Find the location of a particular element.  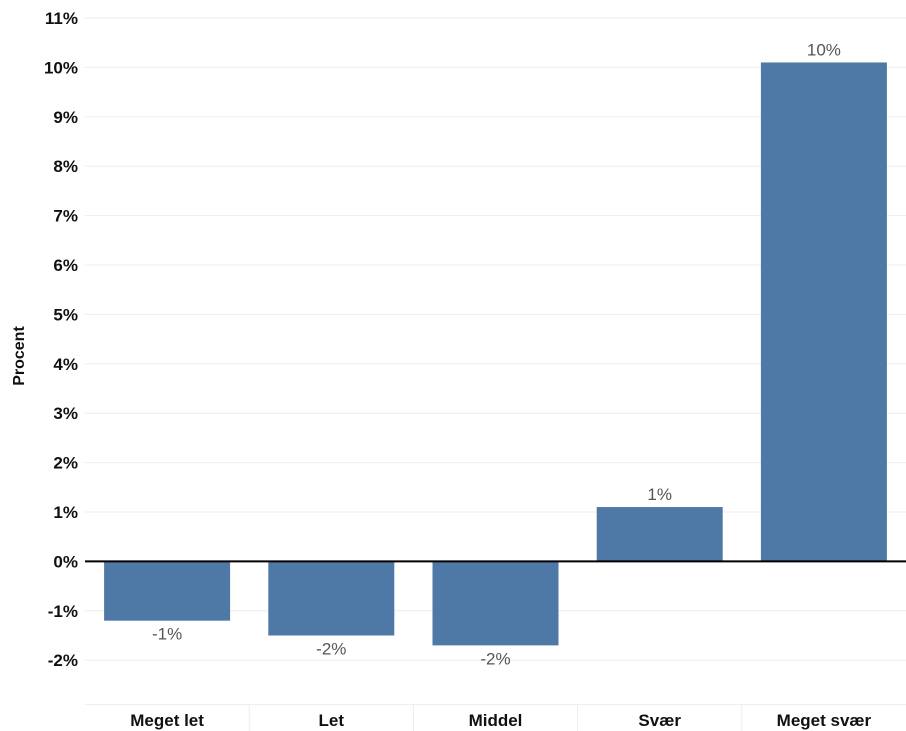

y-axis-title: Procent is located at coordinates (19, 356).